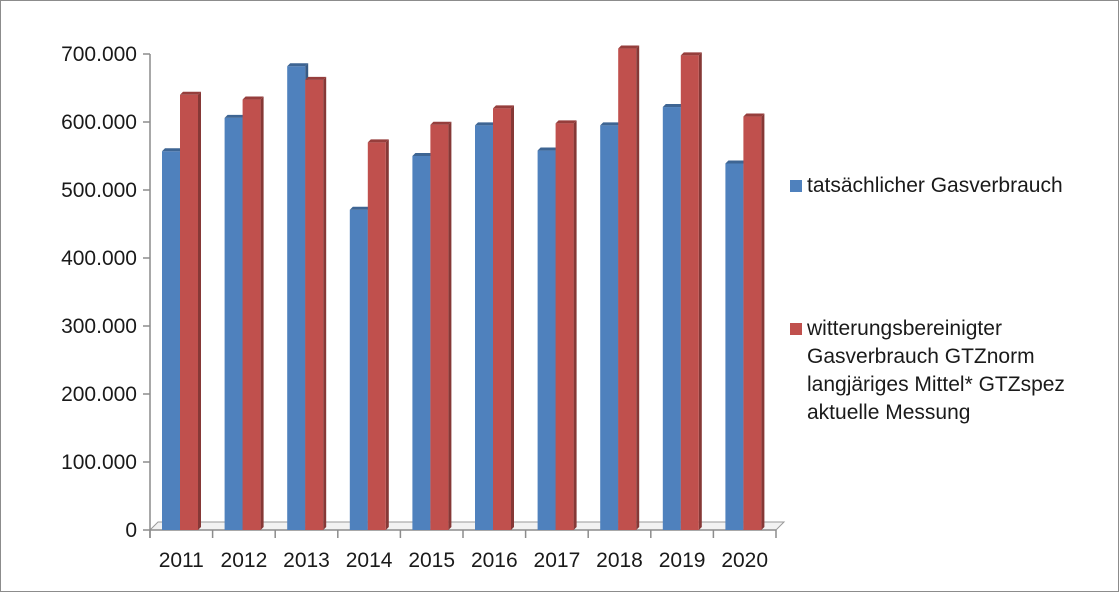 The width and height of the screenshot is (1119, 592). I want to click on bar-actual-2019, so click(673, 317).